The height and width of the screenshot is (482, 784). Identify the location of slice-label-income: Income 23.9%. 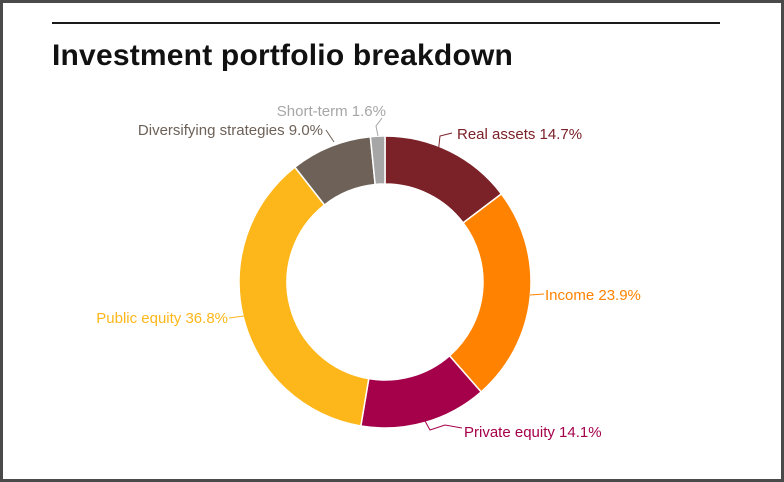
(593, 295).